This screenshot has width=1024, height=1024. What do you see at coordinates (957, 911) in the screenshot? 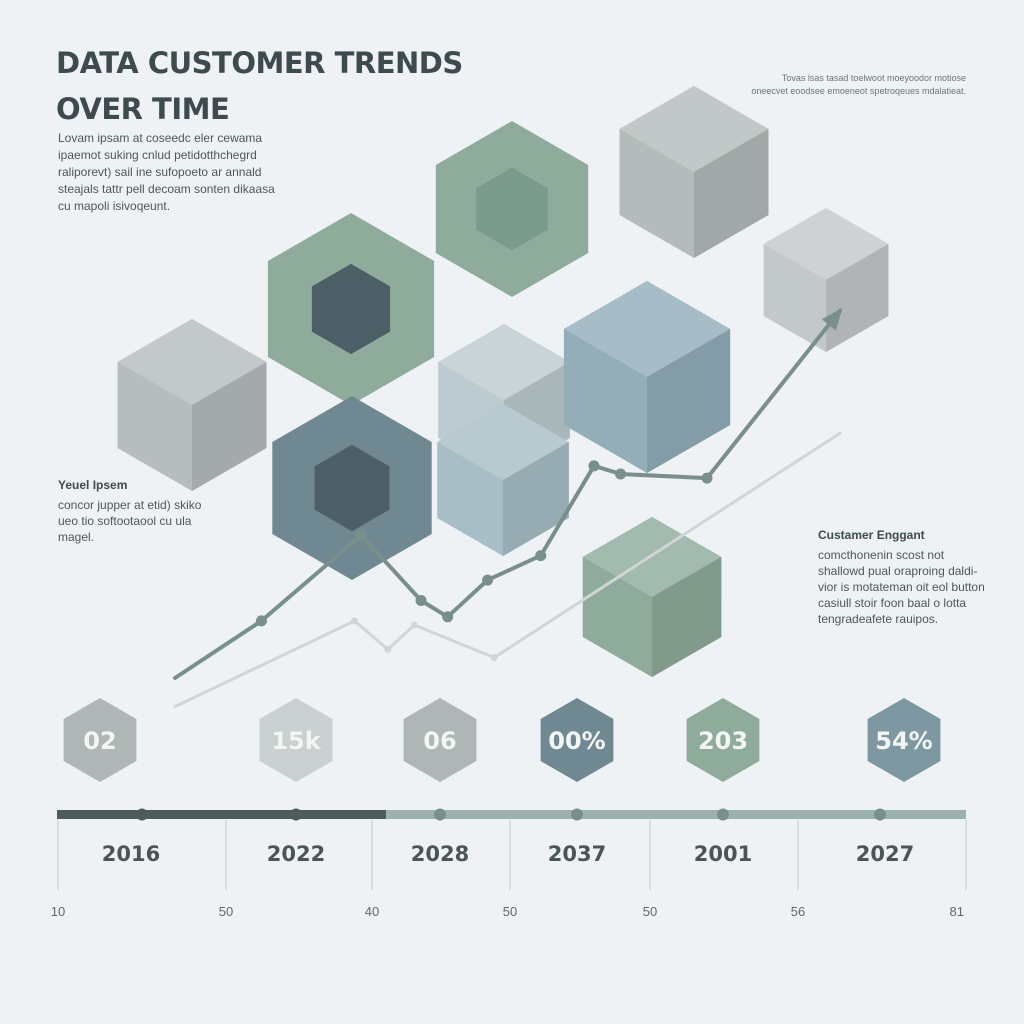
I see `timeline-tick-label: 81` at bounding box center [957, 911].